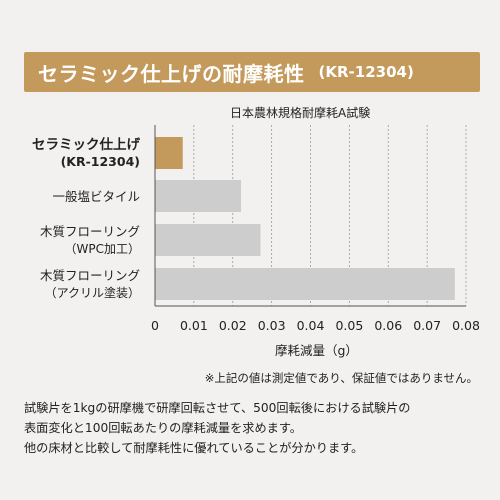  What do you see at coordinates (217, 408) in the screenshot?
I see `description-line: 試験片を1kgの研摩機で研摩回転させて、500回転後における試験片の` at bounding box center [217, 408].